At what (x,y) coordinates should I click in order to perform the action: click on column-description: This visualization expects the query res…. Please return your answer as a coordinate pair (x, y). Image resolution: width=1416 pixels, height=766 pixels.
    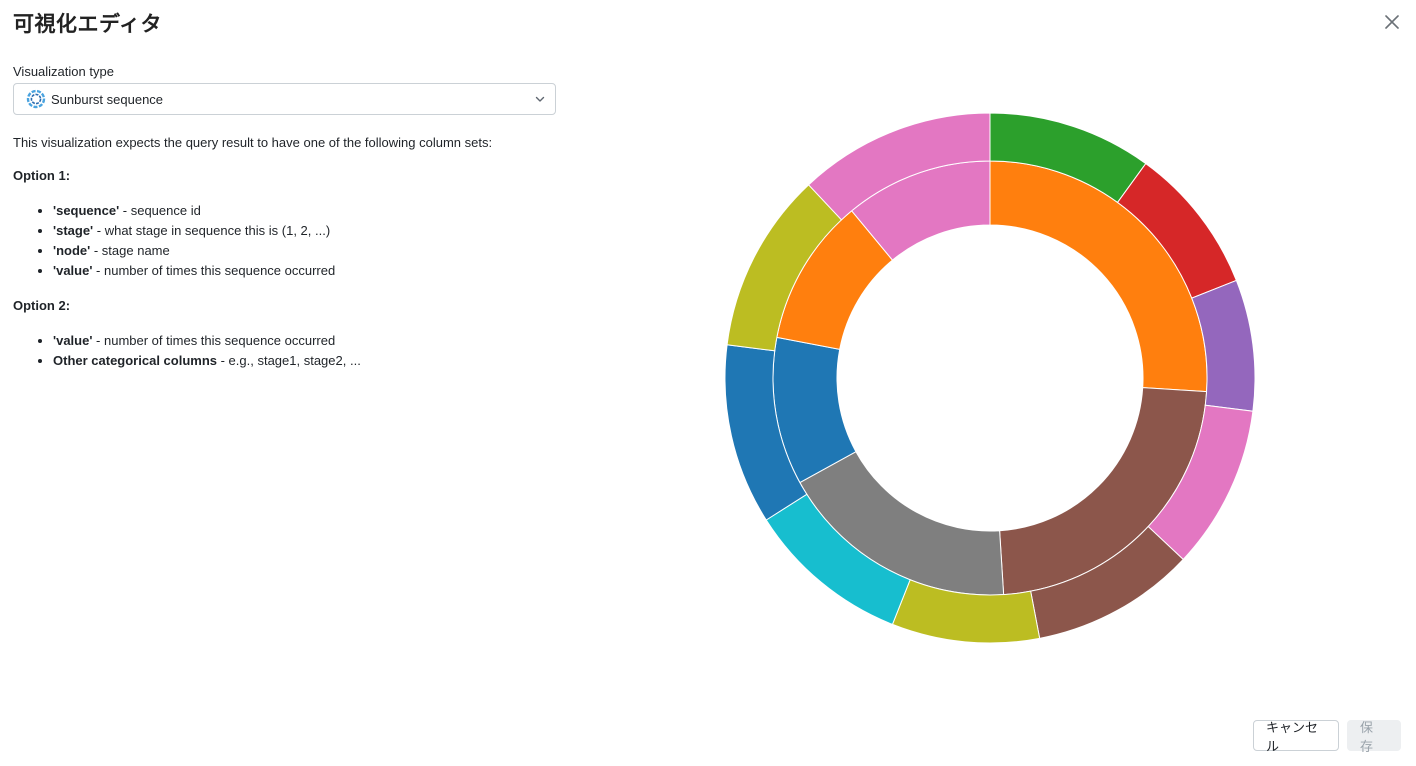
    Looking at the image, I should click on (253, 142).